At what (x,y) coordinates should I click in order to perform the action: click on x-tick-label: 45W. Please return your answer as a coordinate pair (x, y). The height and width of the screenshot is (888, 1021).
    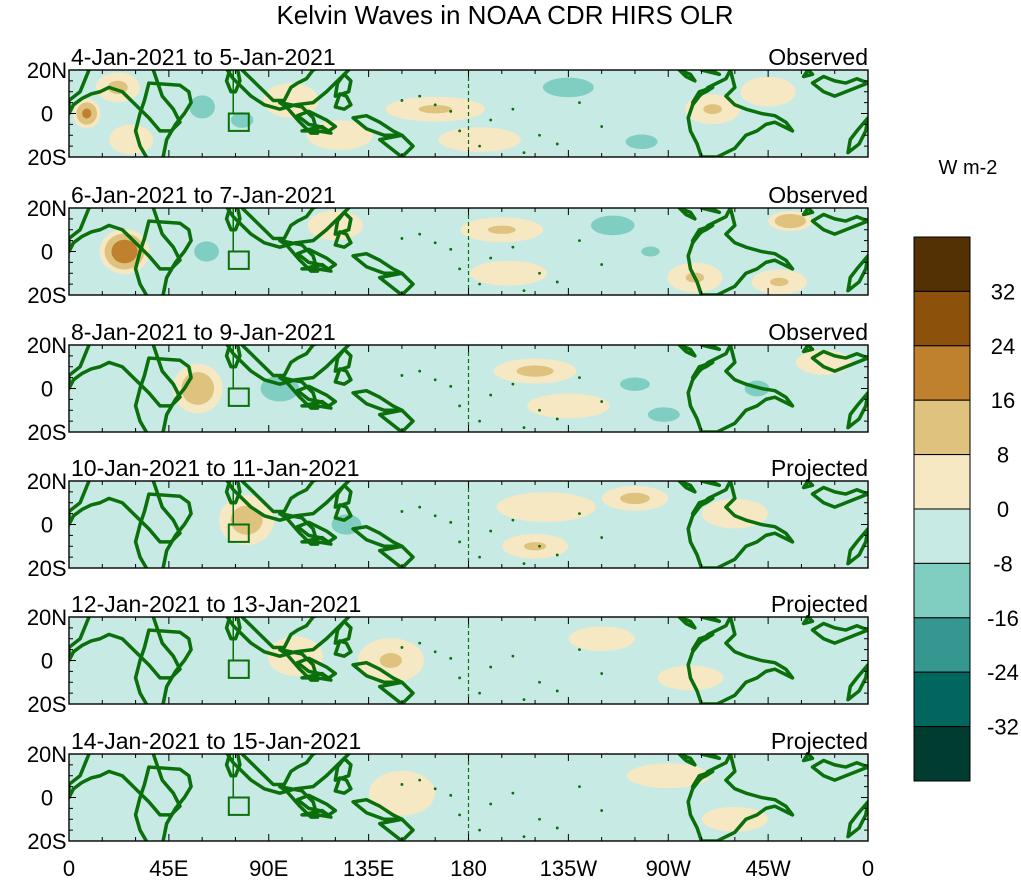
    Looking at the image, I should click on (768, 868).